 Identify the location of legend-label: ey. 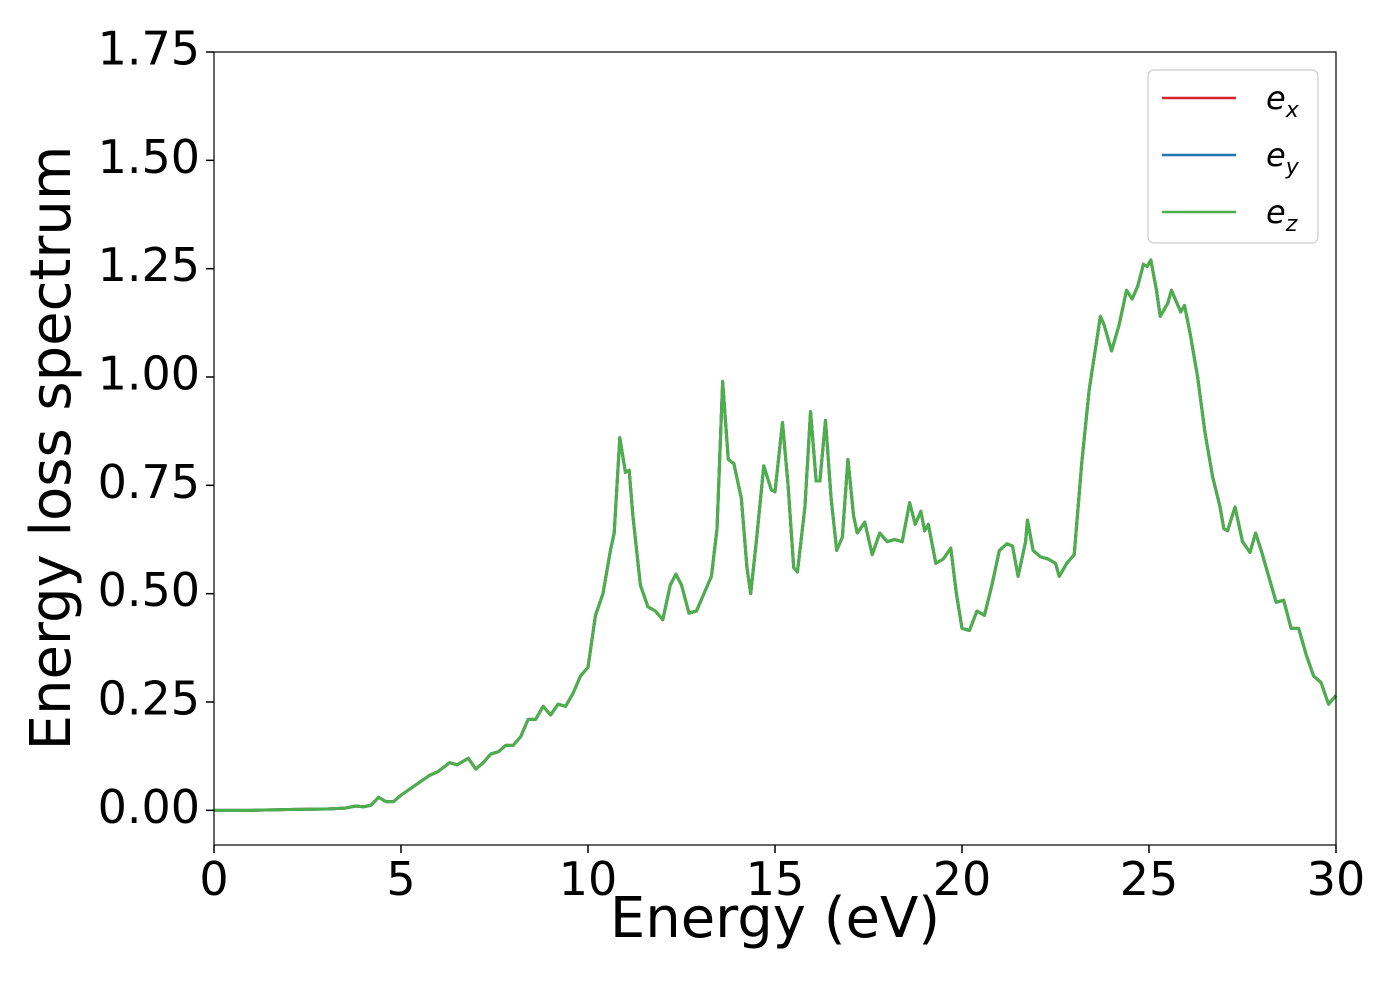
(1283, 158).